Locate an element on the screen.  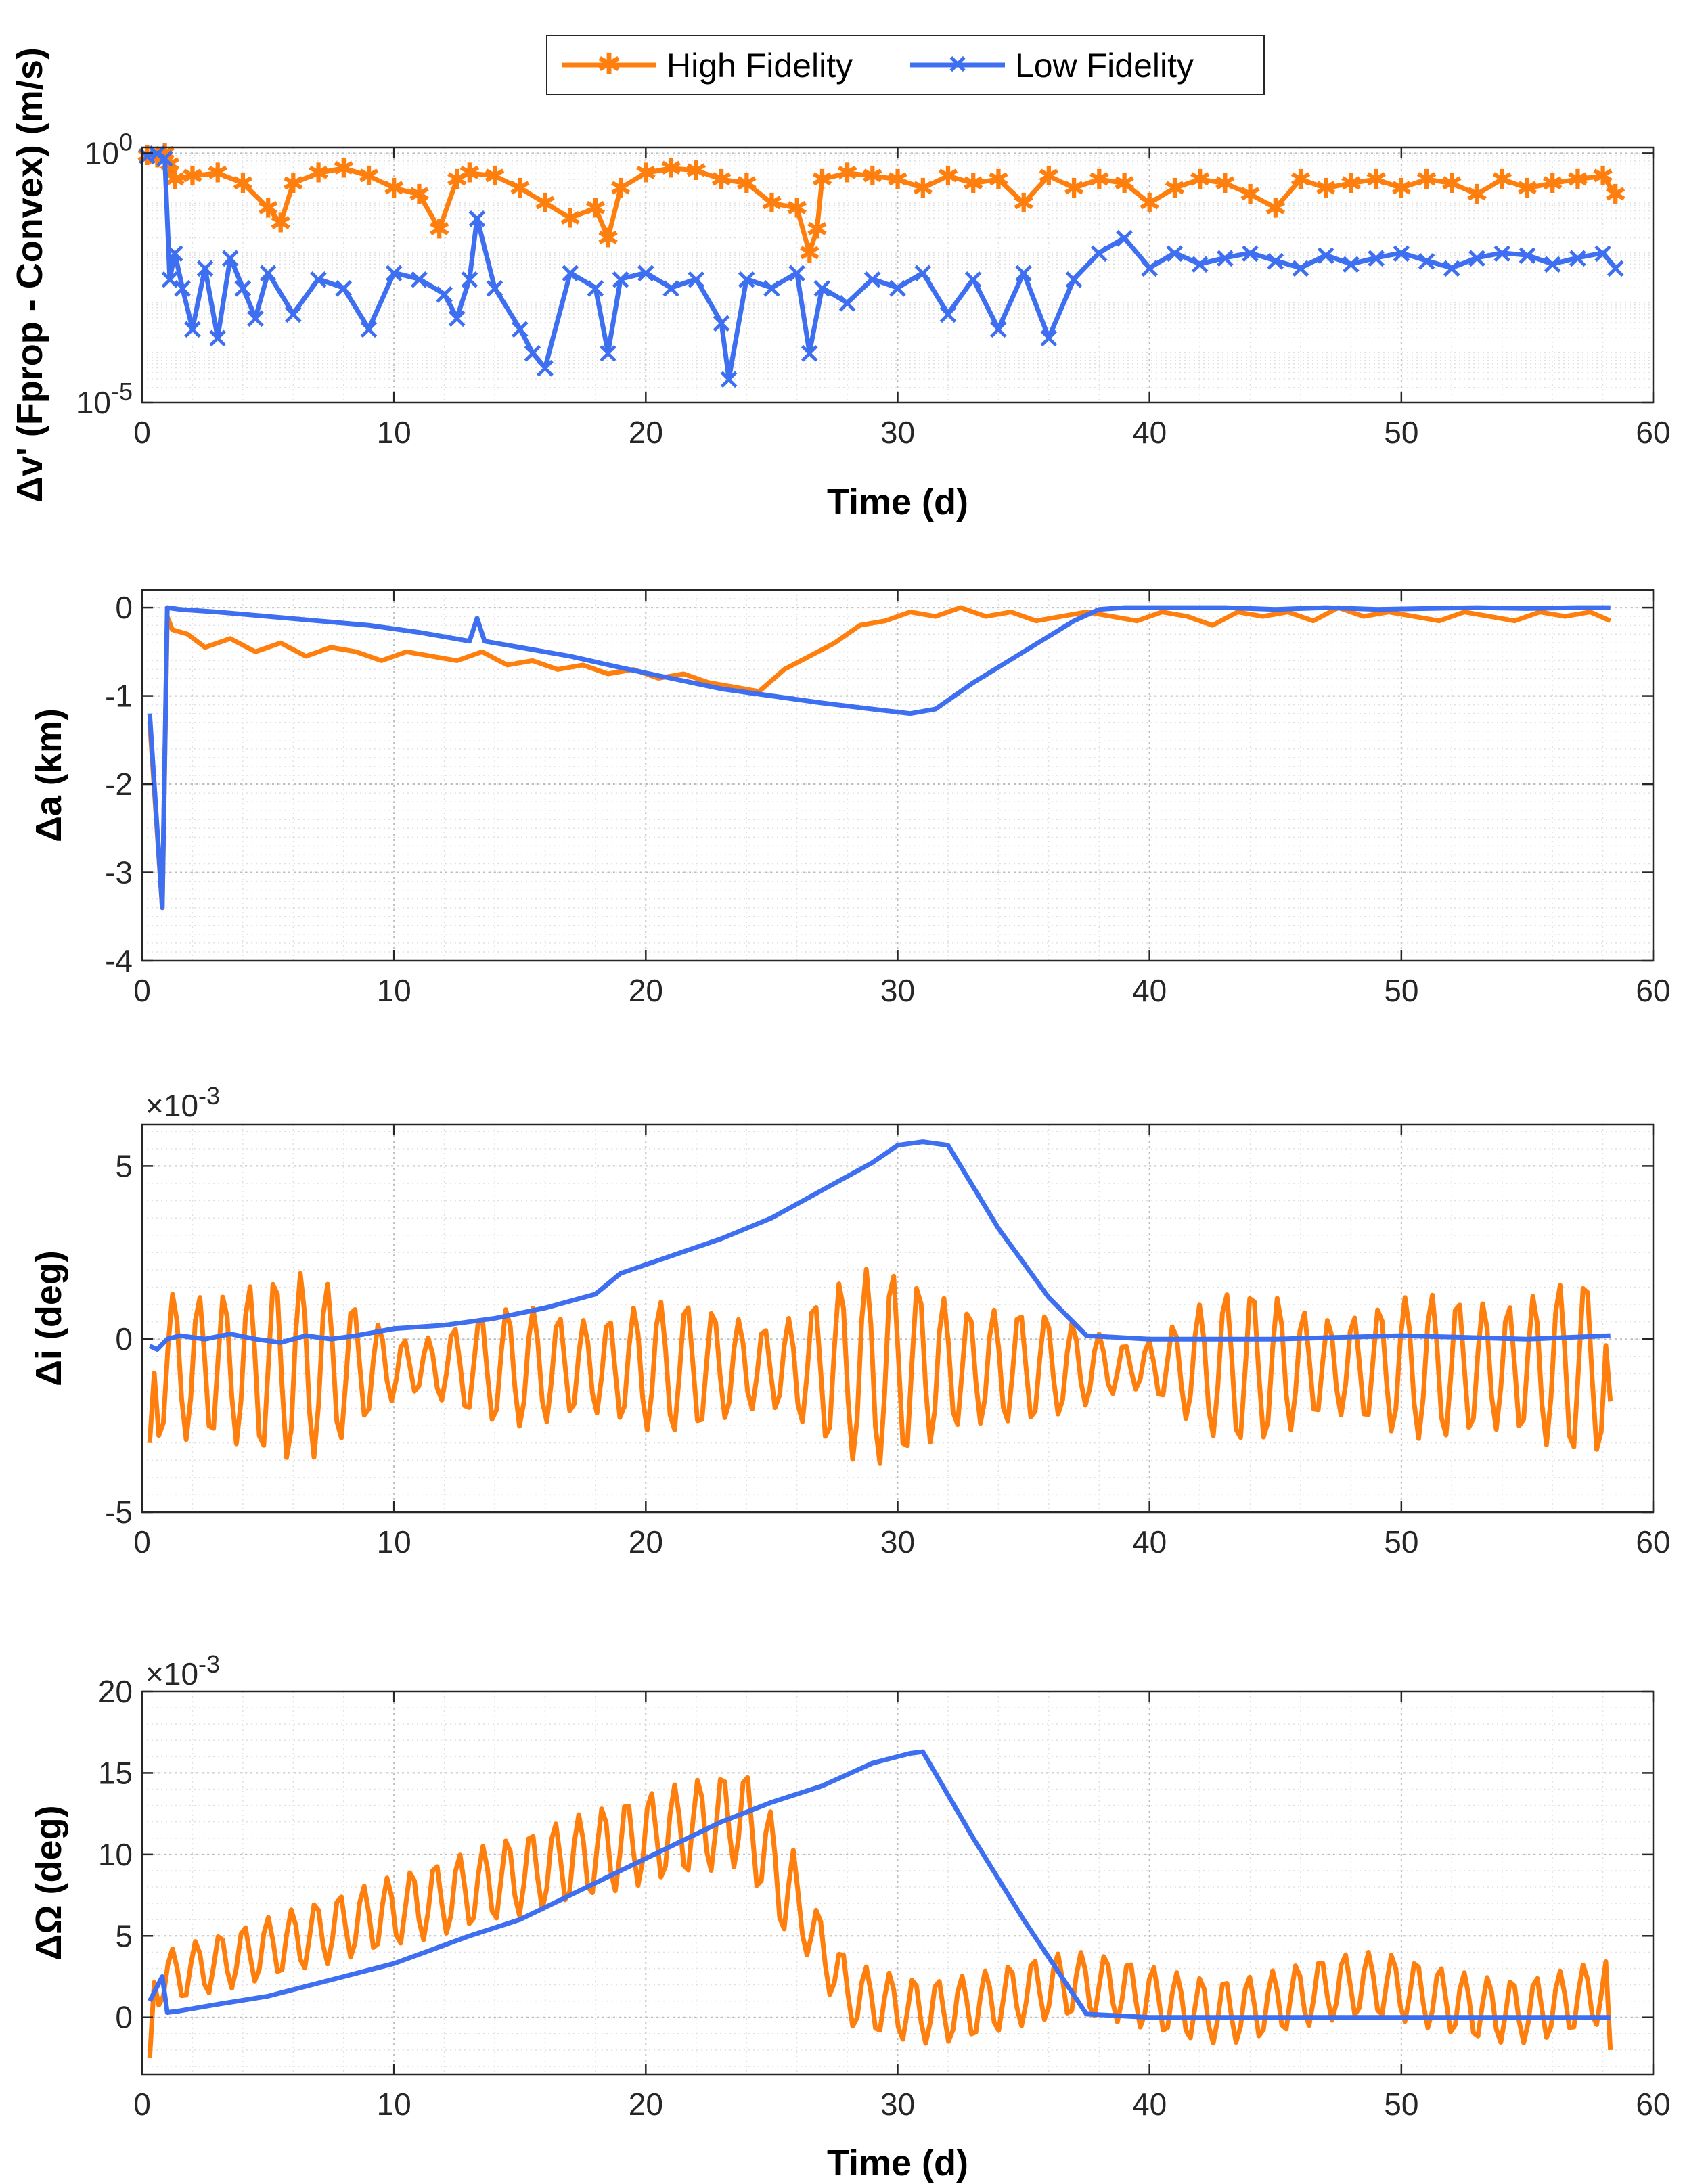
dv-xtick-label: 30 is located at coordinates (897, 432).